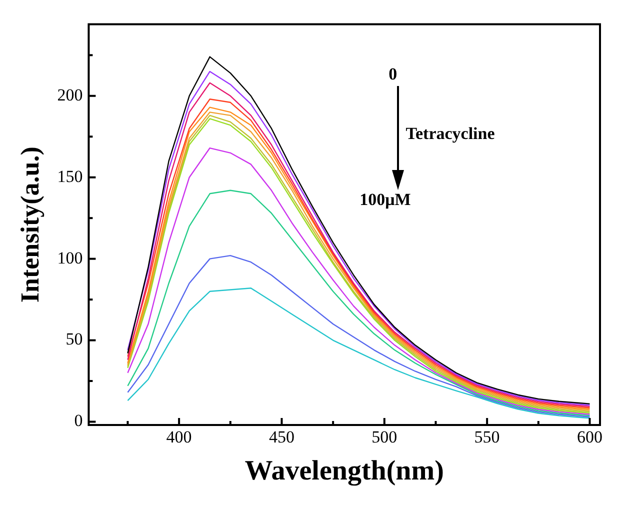  I want to click on y-tick-label: 150, so click(70, 176).